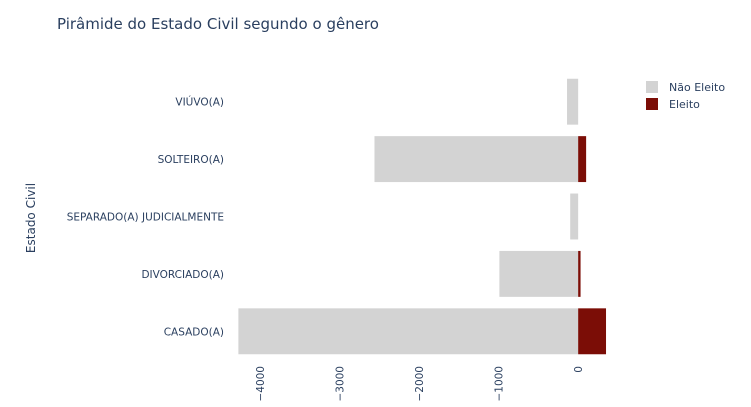  What do you see at coordinates (191, 160) in the screenshot?
I see `y-tick-label: SOLTEIRO(A)` at bounding box center [191, 160].